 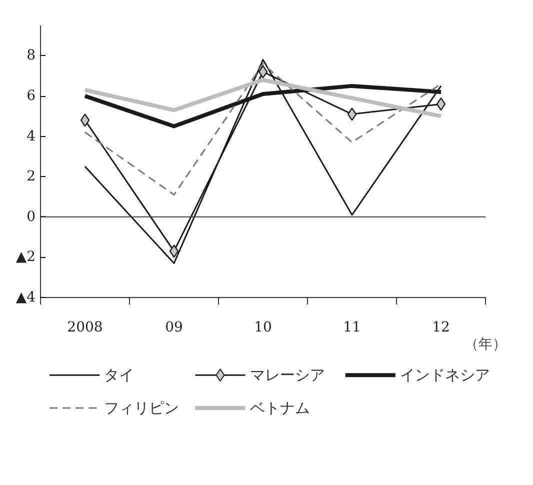 What do you see at coordinates (352, 328) in the screenshot?
I see `x-tick-label: 11` at bounding box center [352, 328].